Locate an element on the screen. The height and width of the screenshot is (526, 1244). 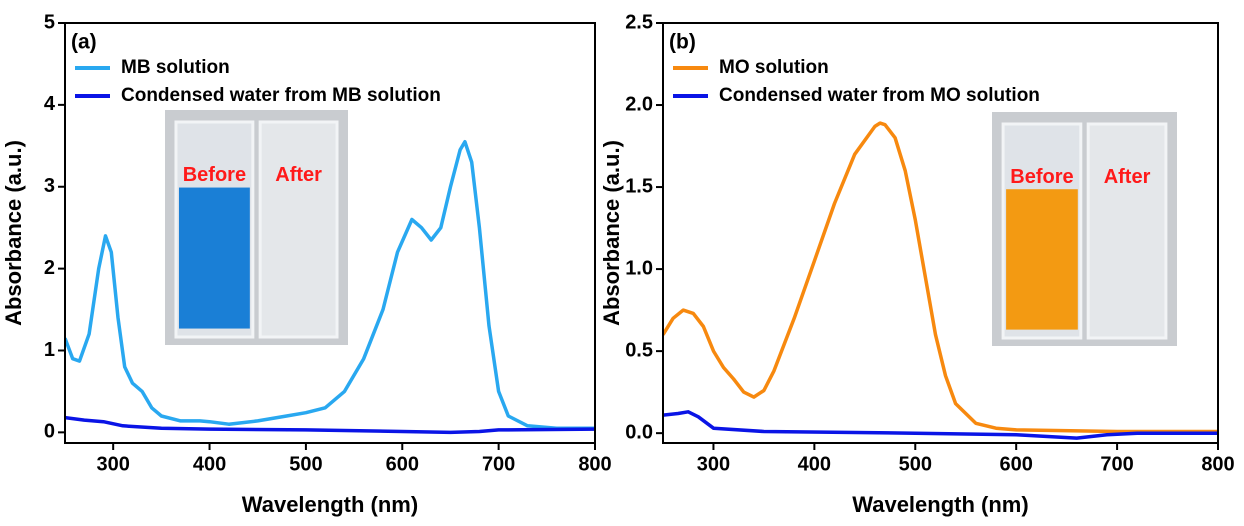
panel-label: (b) is located at coordinates (682, 42).